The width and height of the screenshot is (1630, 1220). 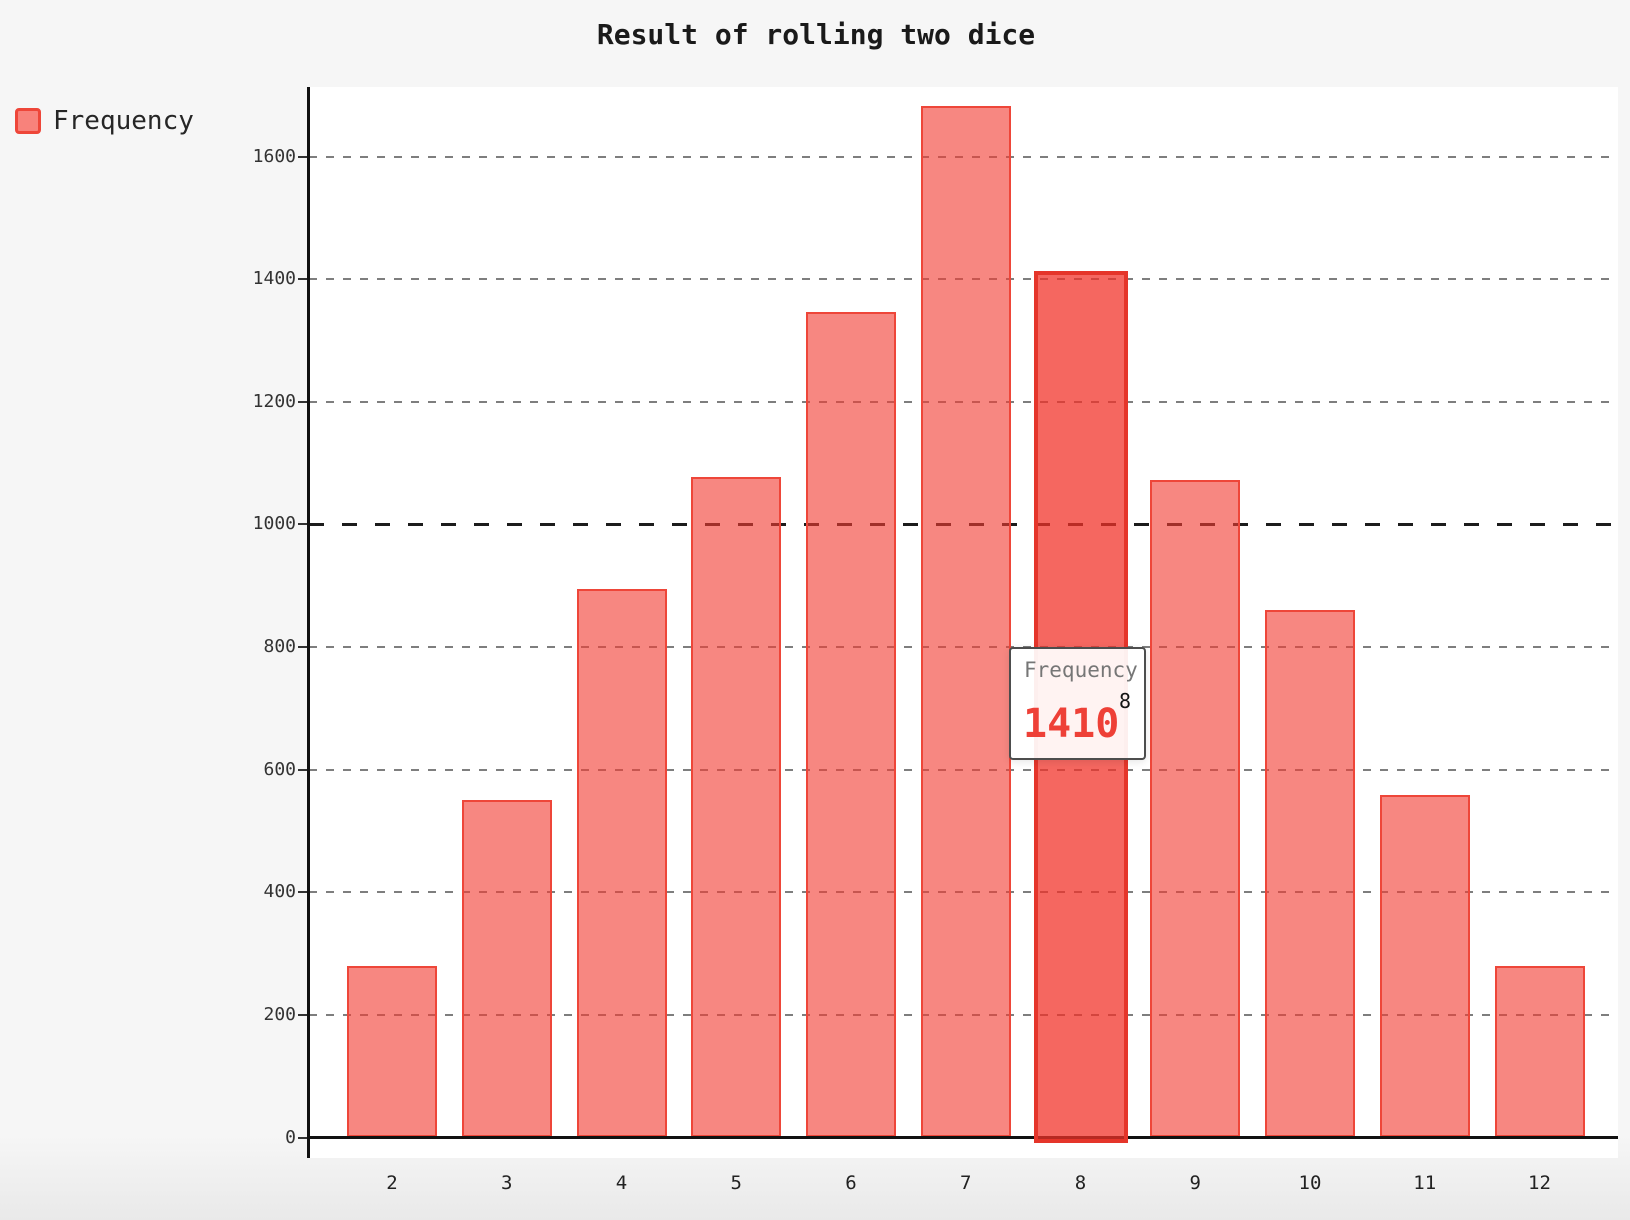 What do you see at coordinates (308, 622) in the screenshot?
I see `y-axis-line` at bounding box center [308, 622].